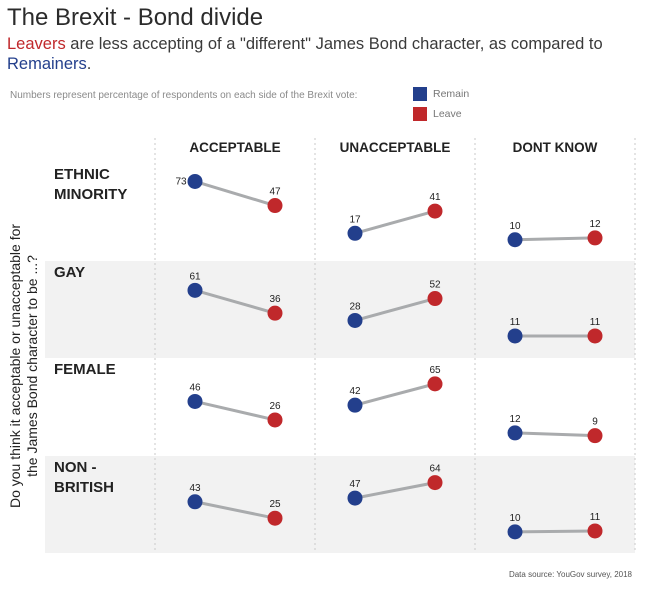 This screenshot has width=645, height=593. Describe the element at coordinates (84, 477) in the screenshot. I see `row-label-non-british: NON -BRITISH` at that location.